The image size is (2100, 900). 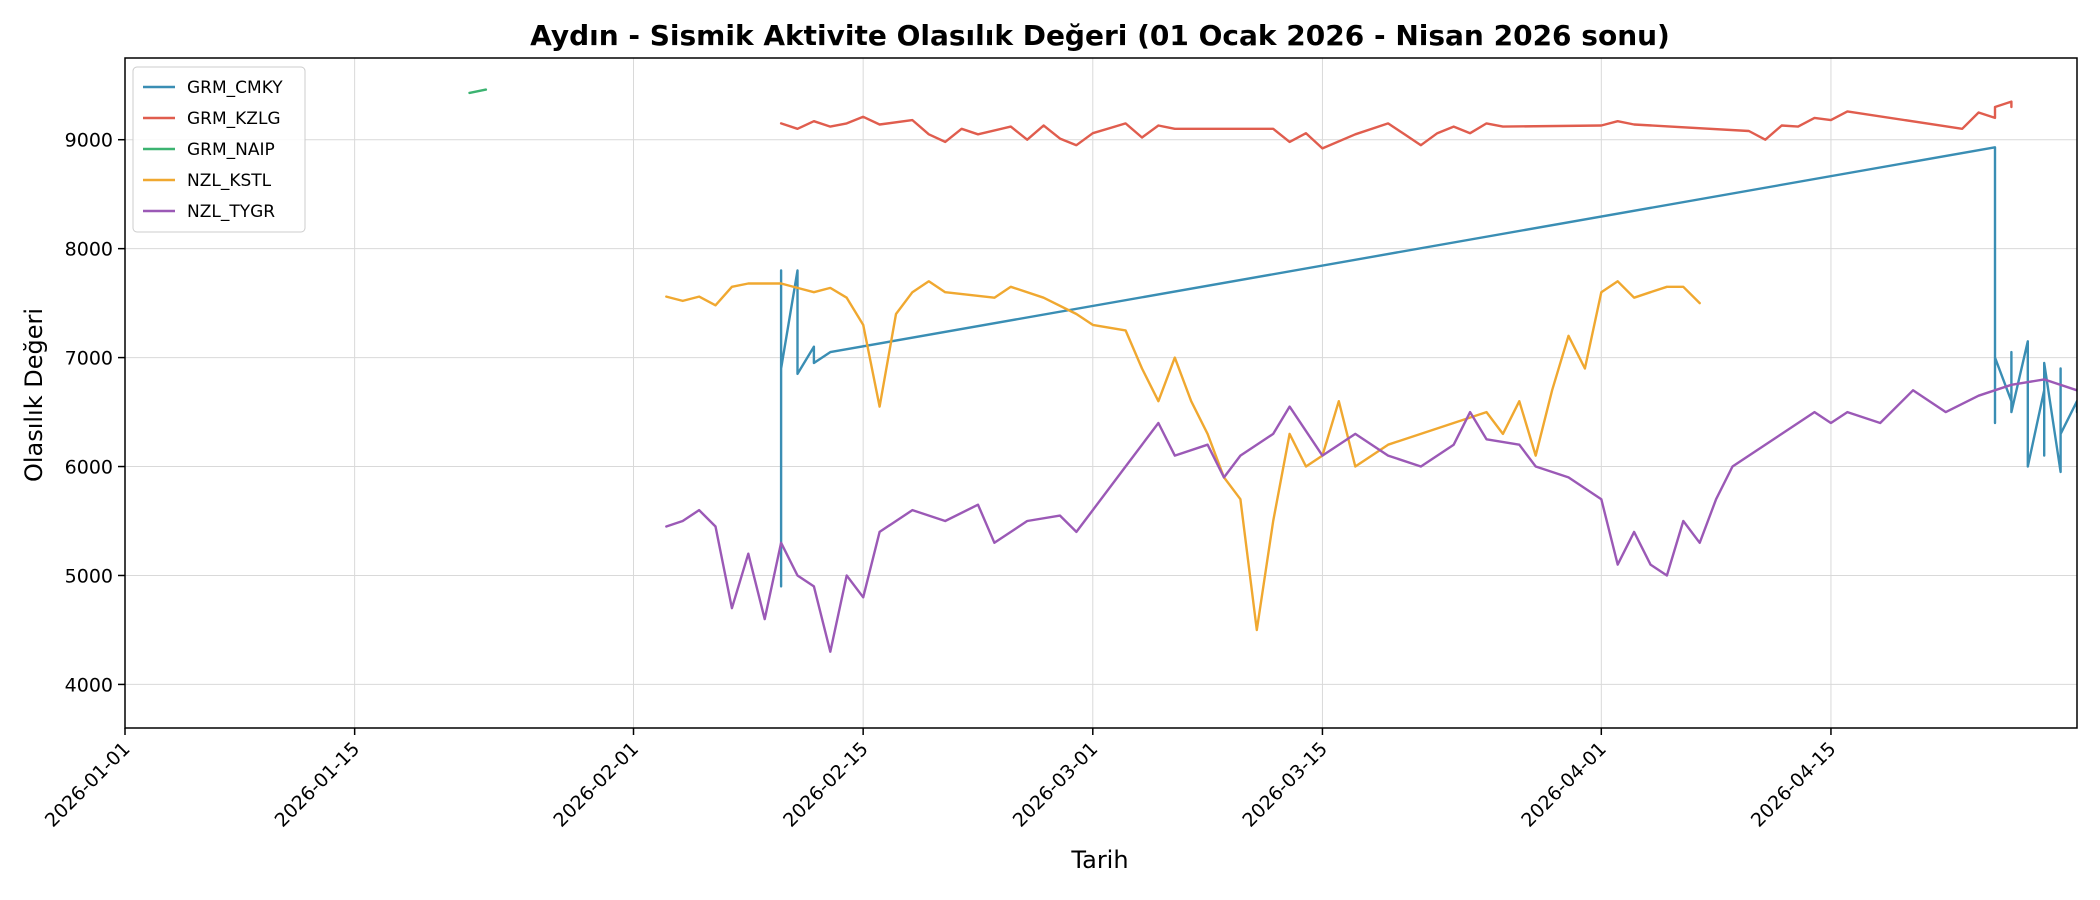 What do you see at coordinates (34, 395) in the screenshot?
I see `y-axis-label: Olasılık Değeri` at bounding box center [34, 395].